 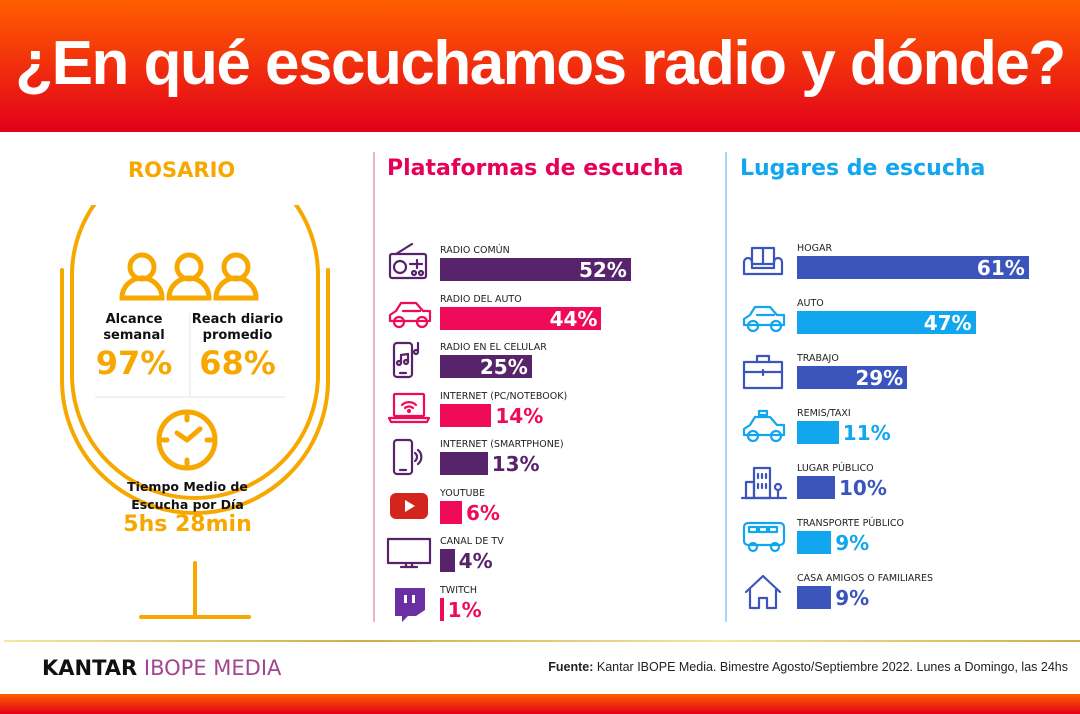 I want to click on youtube-icon, so click(x=409, y=505).